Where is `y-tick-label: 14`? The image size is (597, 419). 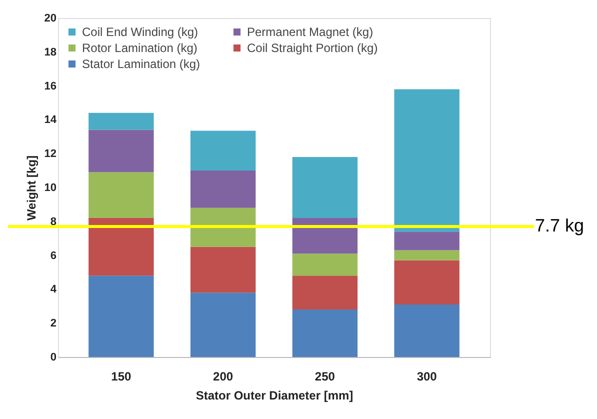
y-tick-label: 14 is located at coordinates (51, 120).